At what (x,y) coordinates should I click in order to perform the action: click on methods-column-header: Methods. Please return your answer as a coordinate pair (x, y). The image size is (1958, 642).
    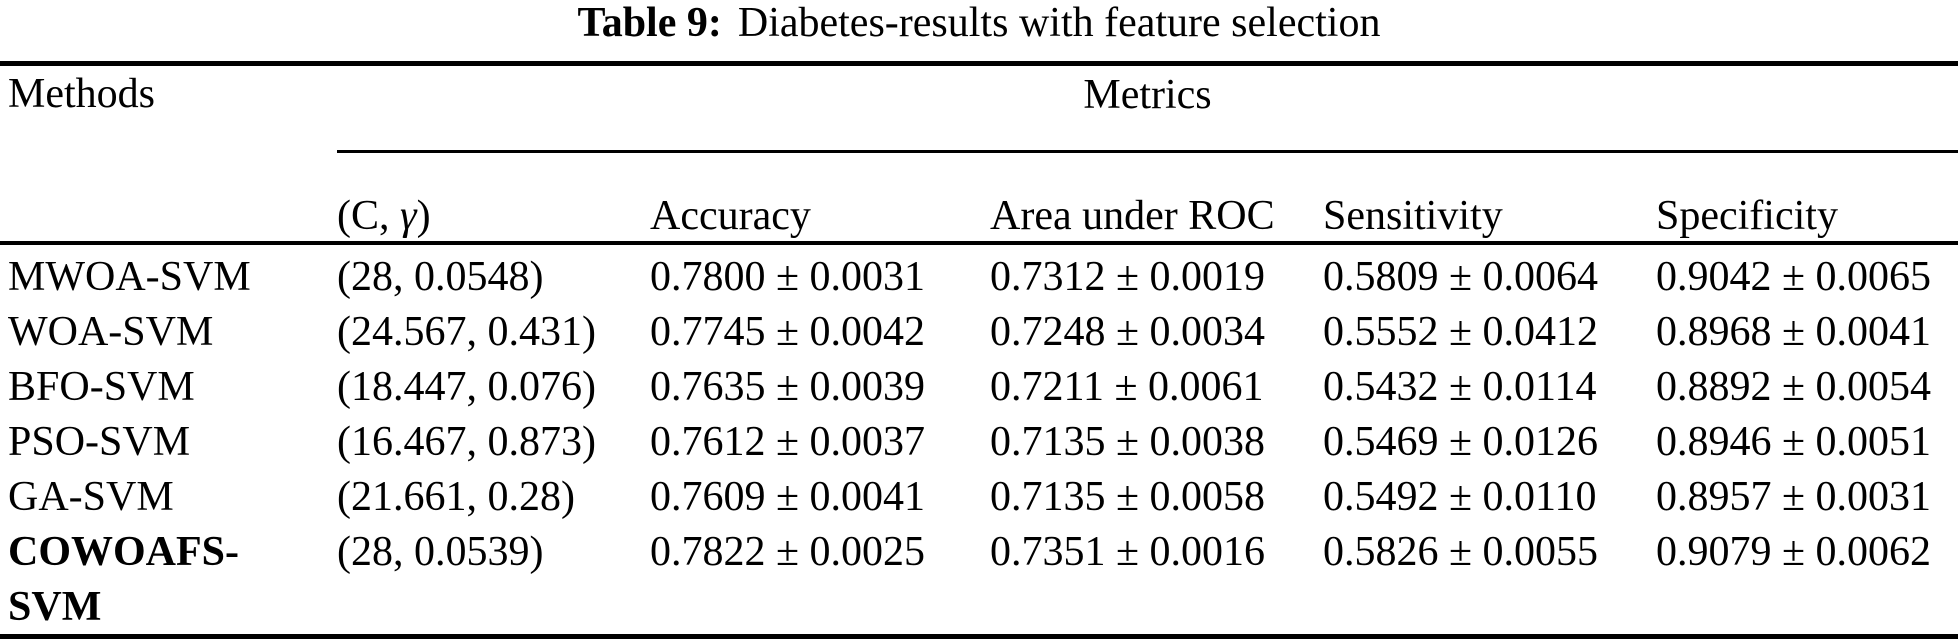
    Looking at the image, I should click on (81, 94).